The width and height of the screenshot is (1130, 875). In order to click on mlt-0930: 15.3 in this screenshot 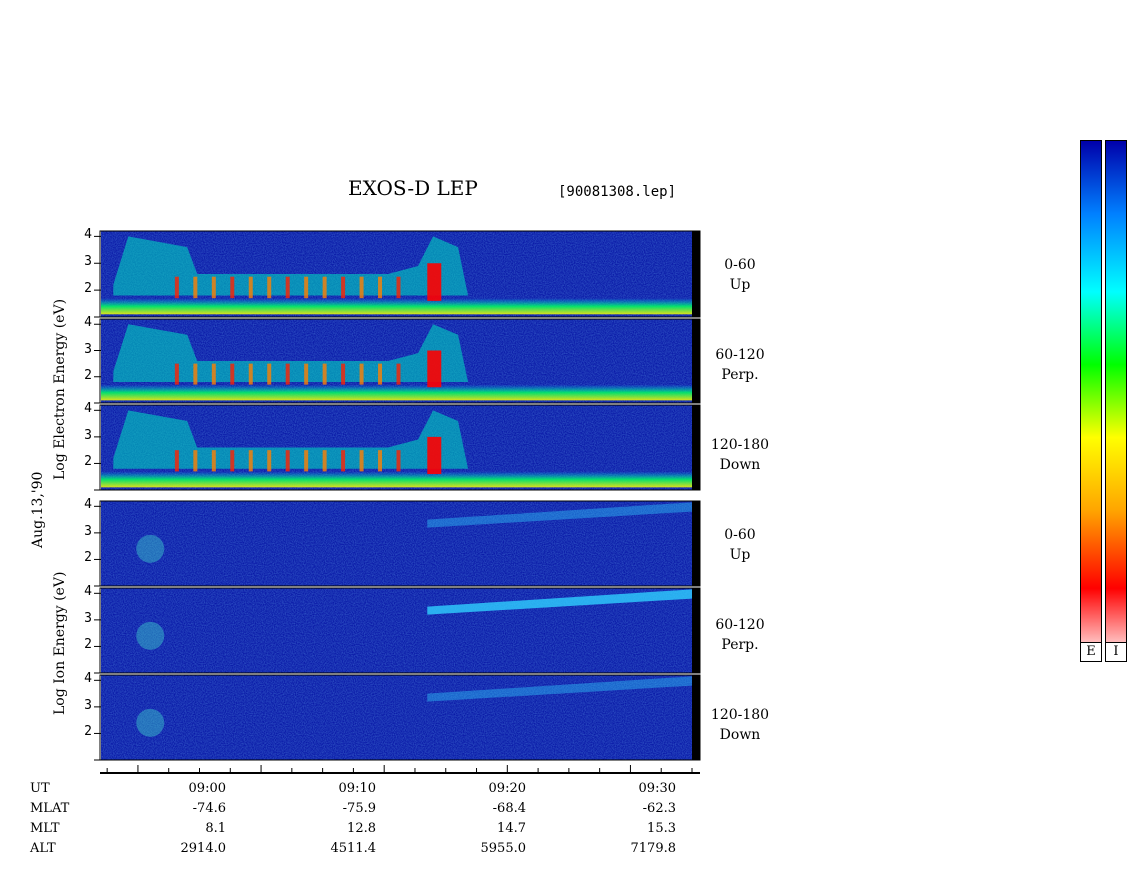, I will do `click(661, 828)`.